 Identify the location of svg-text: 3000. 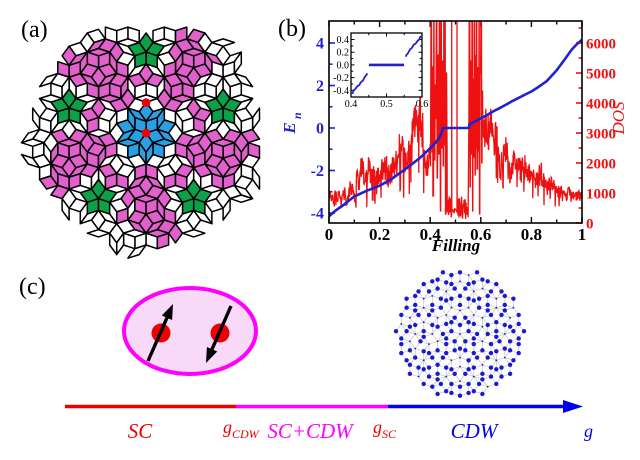
(601, 135).